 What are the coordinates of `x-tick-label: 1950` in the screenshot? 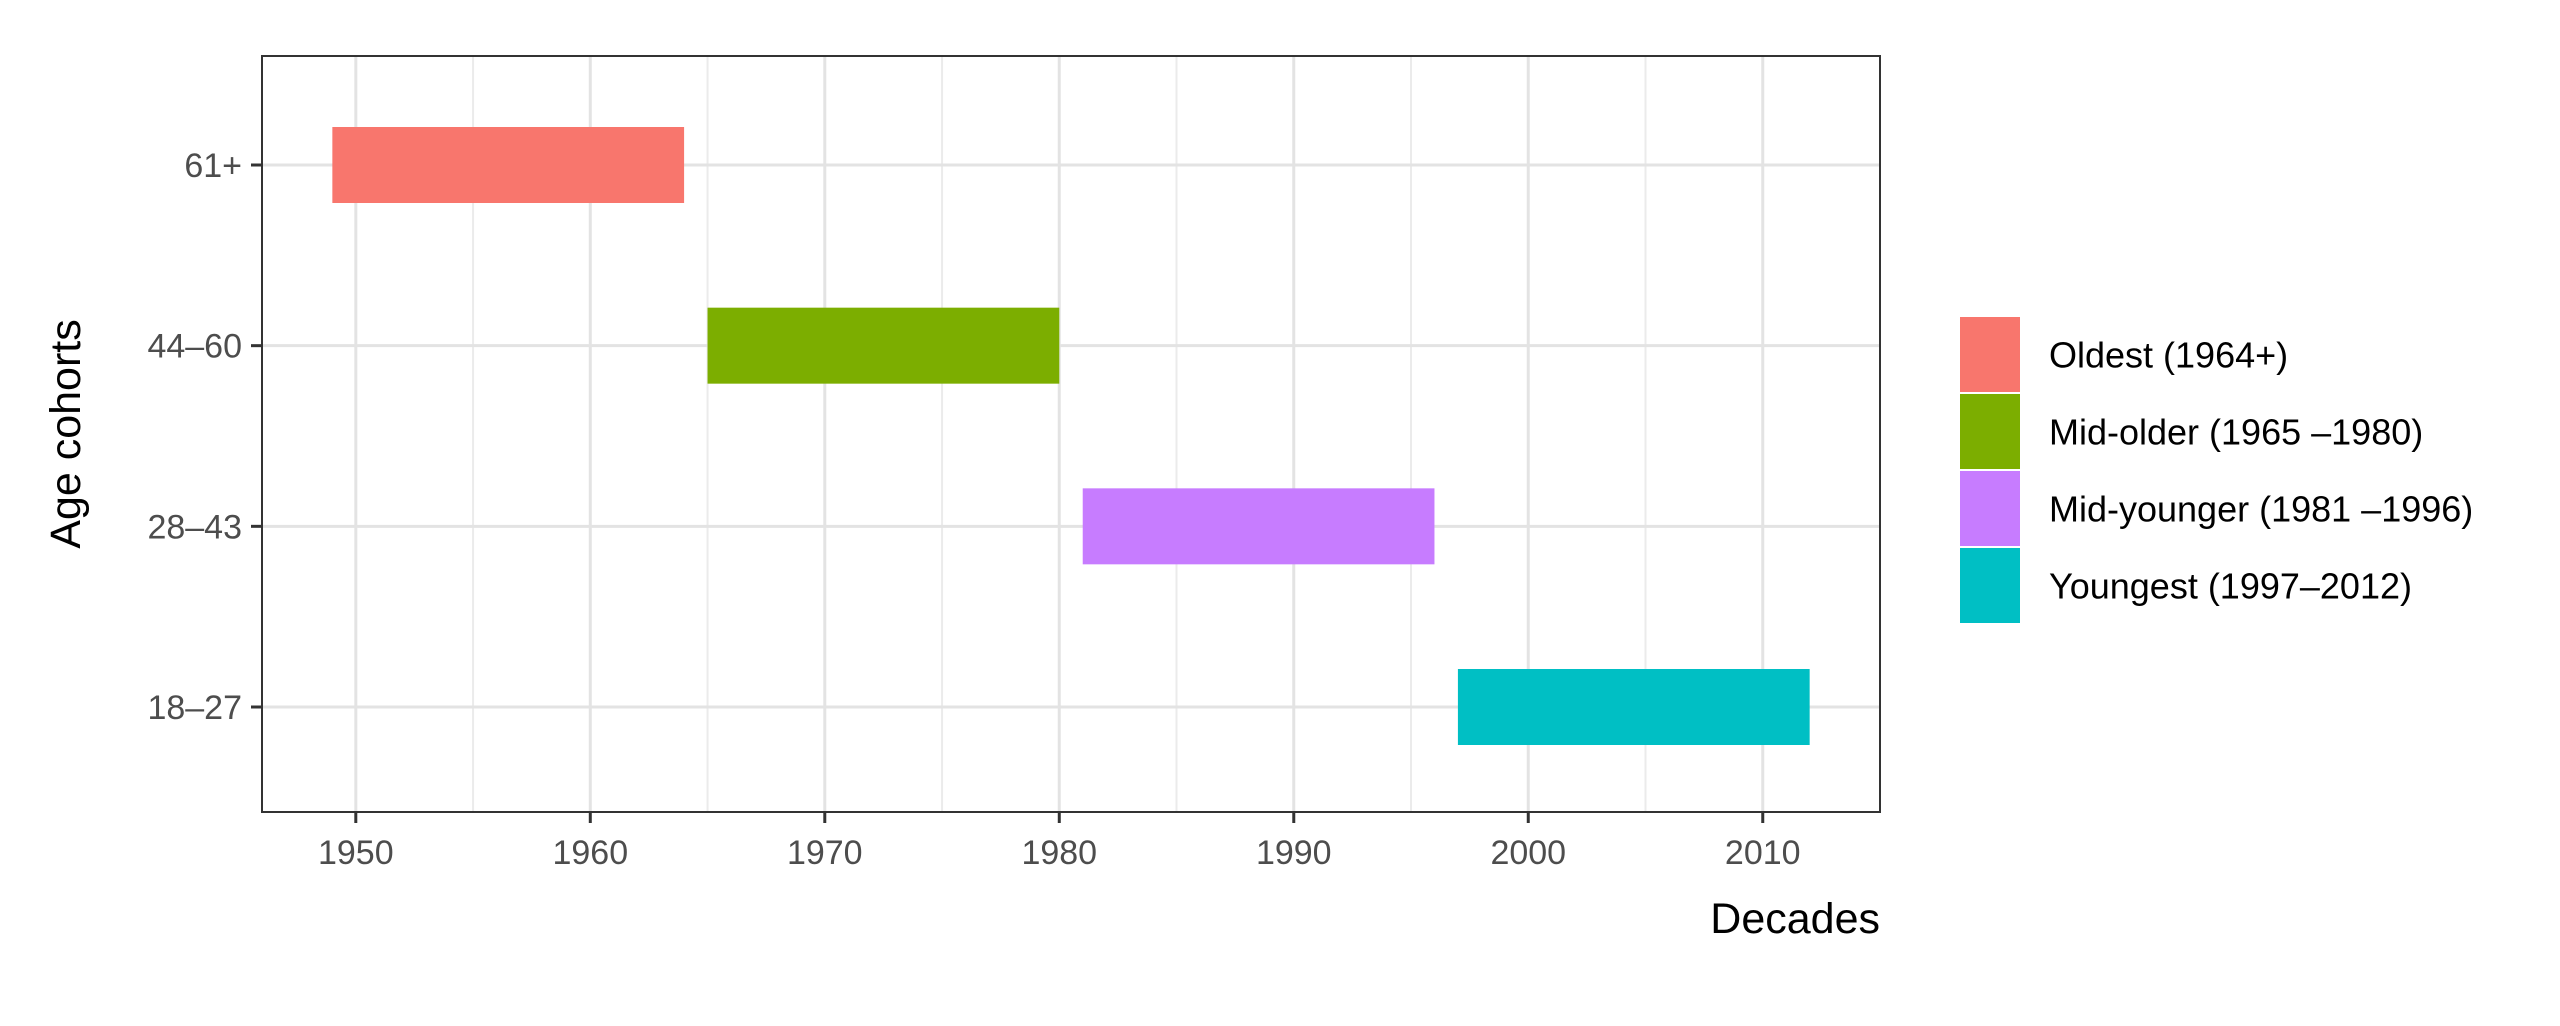 It's located at (356, 853).